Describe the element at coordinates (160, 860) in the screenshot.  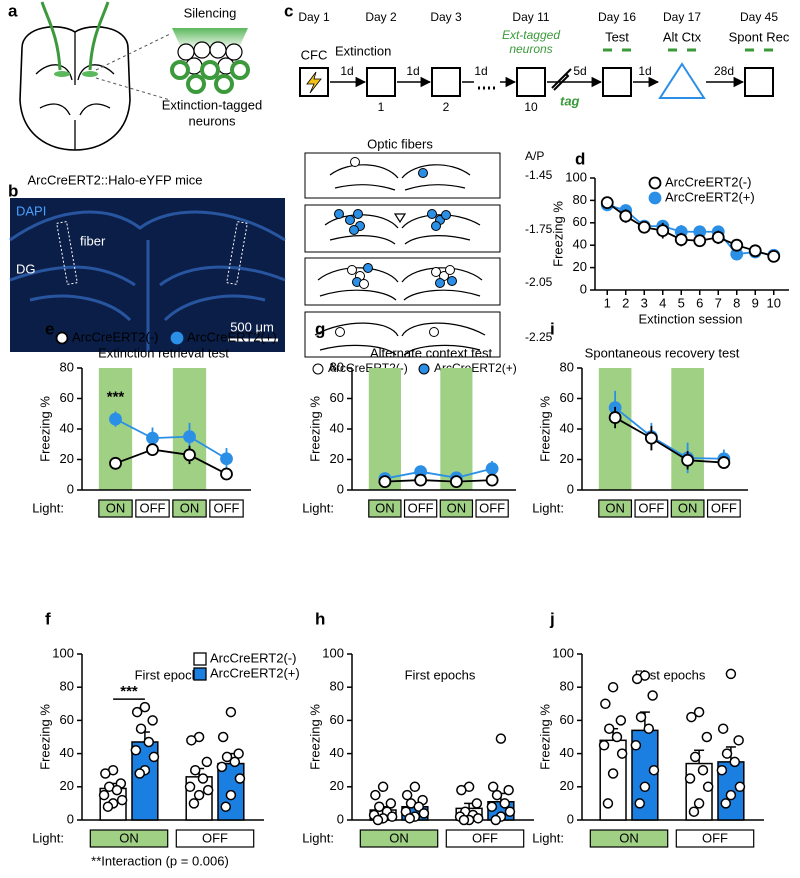
I see `note: **Interaction (p = 0.006)` at that location.